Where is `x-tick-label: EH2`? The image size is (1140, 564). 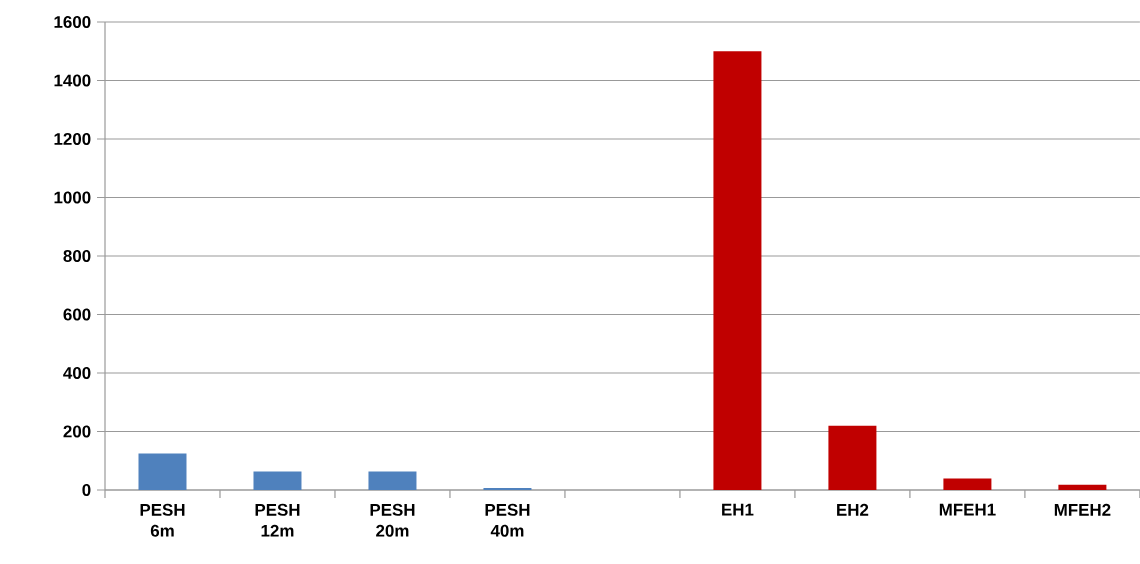 x-tick-label: EH2 is located at coordinates (853, 509).